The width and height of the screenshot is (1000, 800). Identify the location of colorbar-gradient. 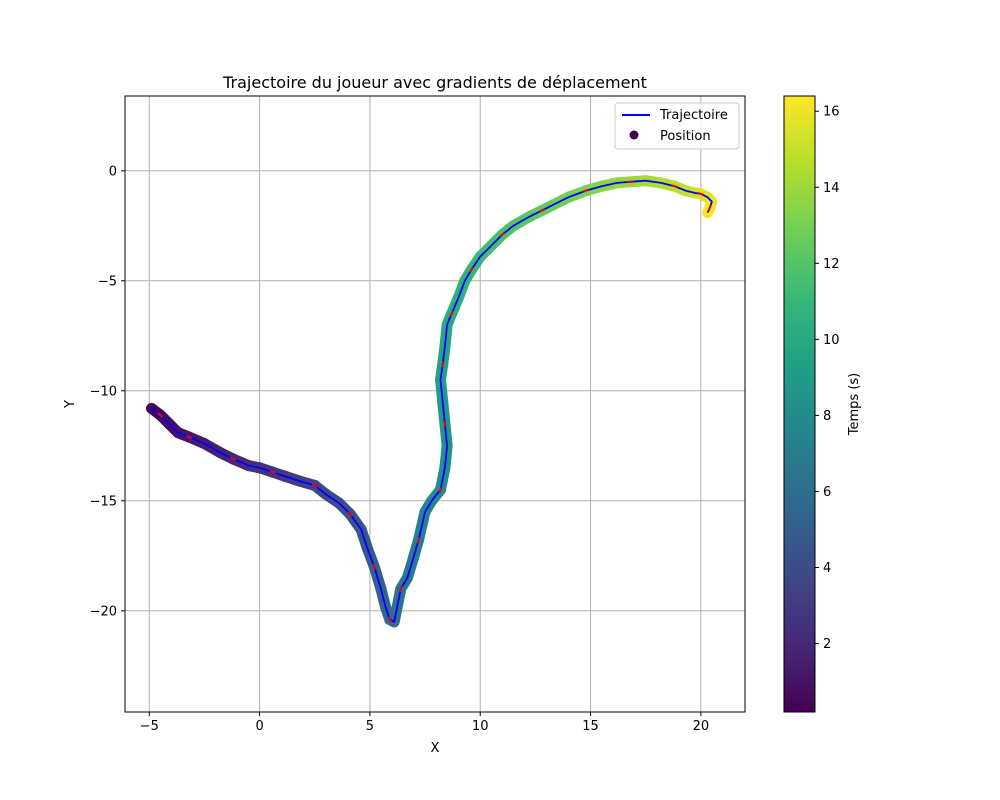
(799, 404).